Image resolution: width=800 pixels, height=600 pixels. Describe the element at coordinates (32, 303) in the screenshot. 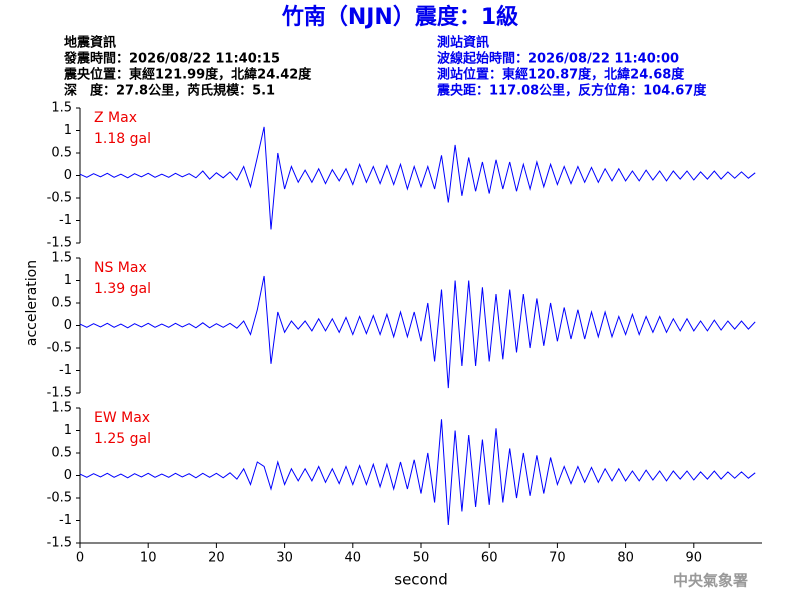

I see `y-axis-label: acceleration` at that location.